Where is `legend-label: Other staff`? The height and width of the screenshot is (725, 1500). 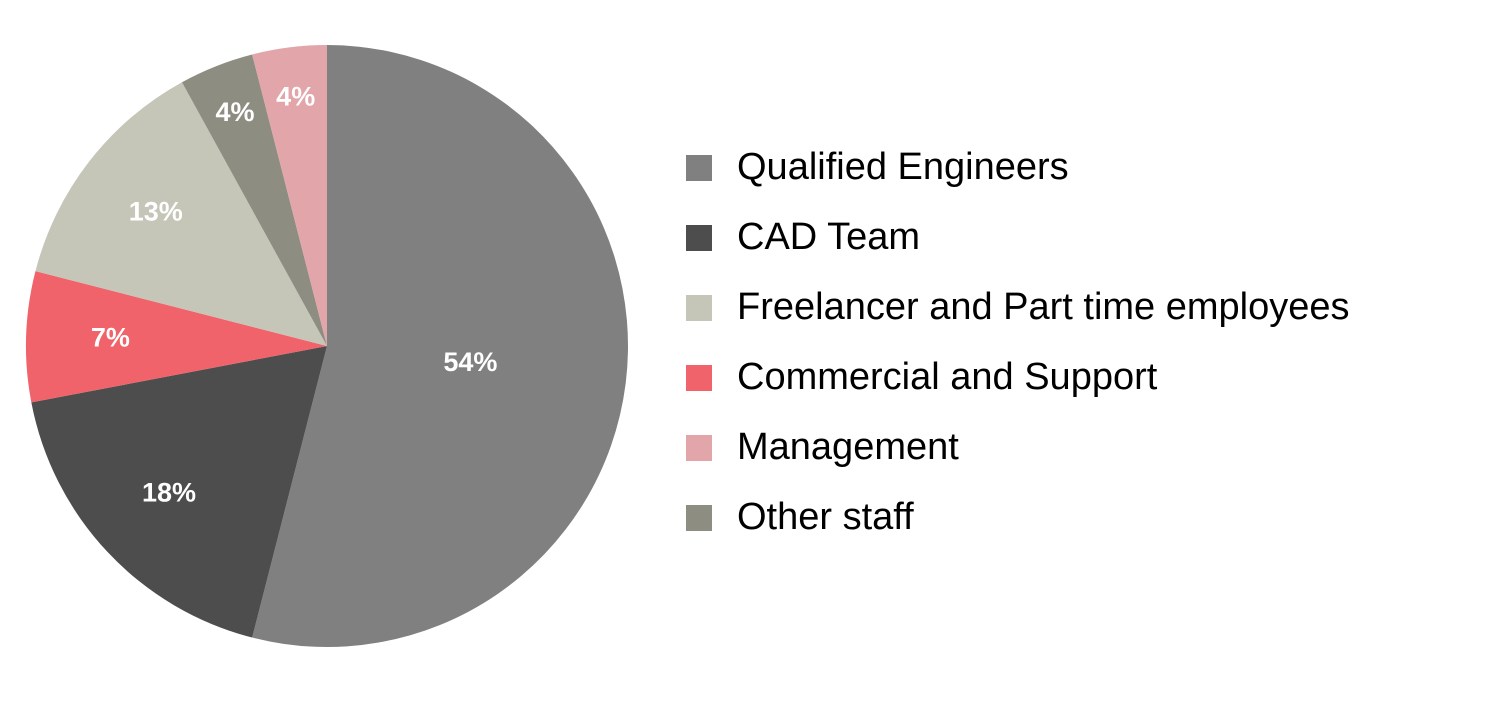
legend-label: Other staff is located at coordinates (825, 517).